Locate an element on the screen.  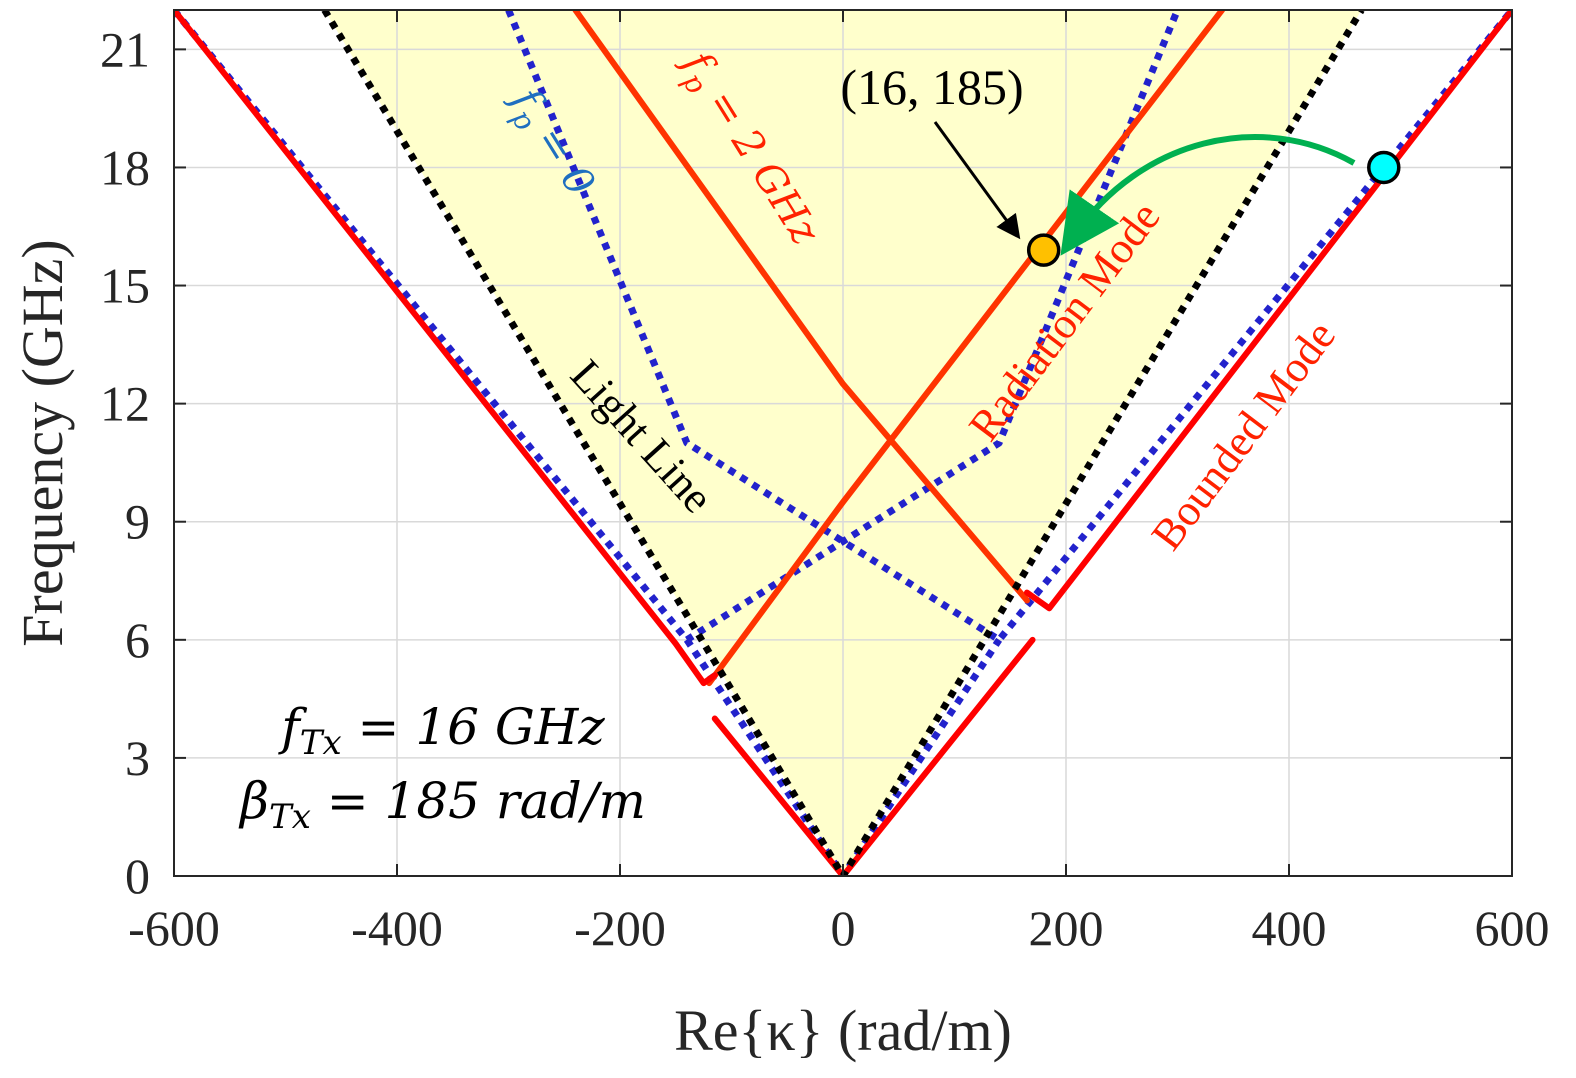
y-axis-label: Frequency (GHz) is located at coordinates (42, 442).